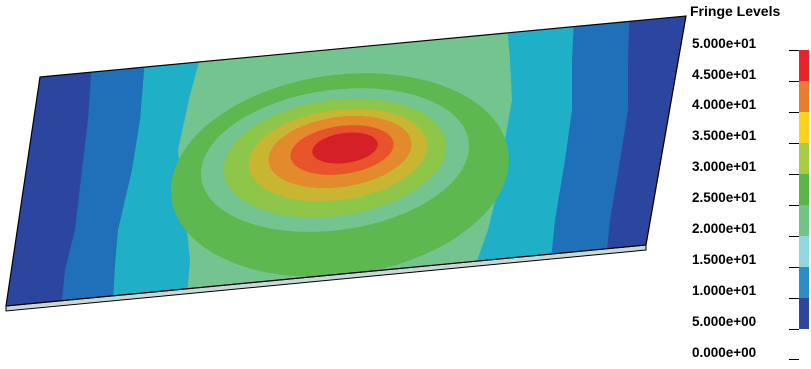 Image resolution: width=811 pixels, height=369 pixels. Describe the element at coordinates (724, 290) in the screenshot. I see `legend-label-10: 1.000e+01` at that location.